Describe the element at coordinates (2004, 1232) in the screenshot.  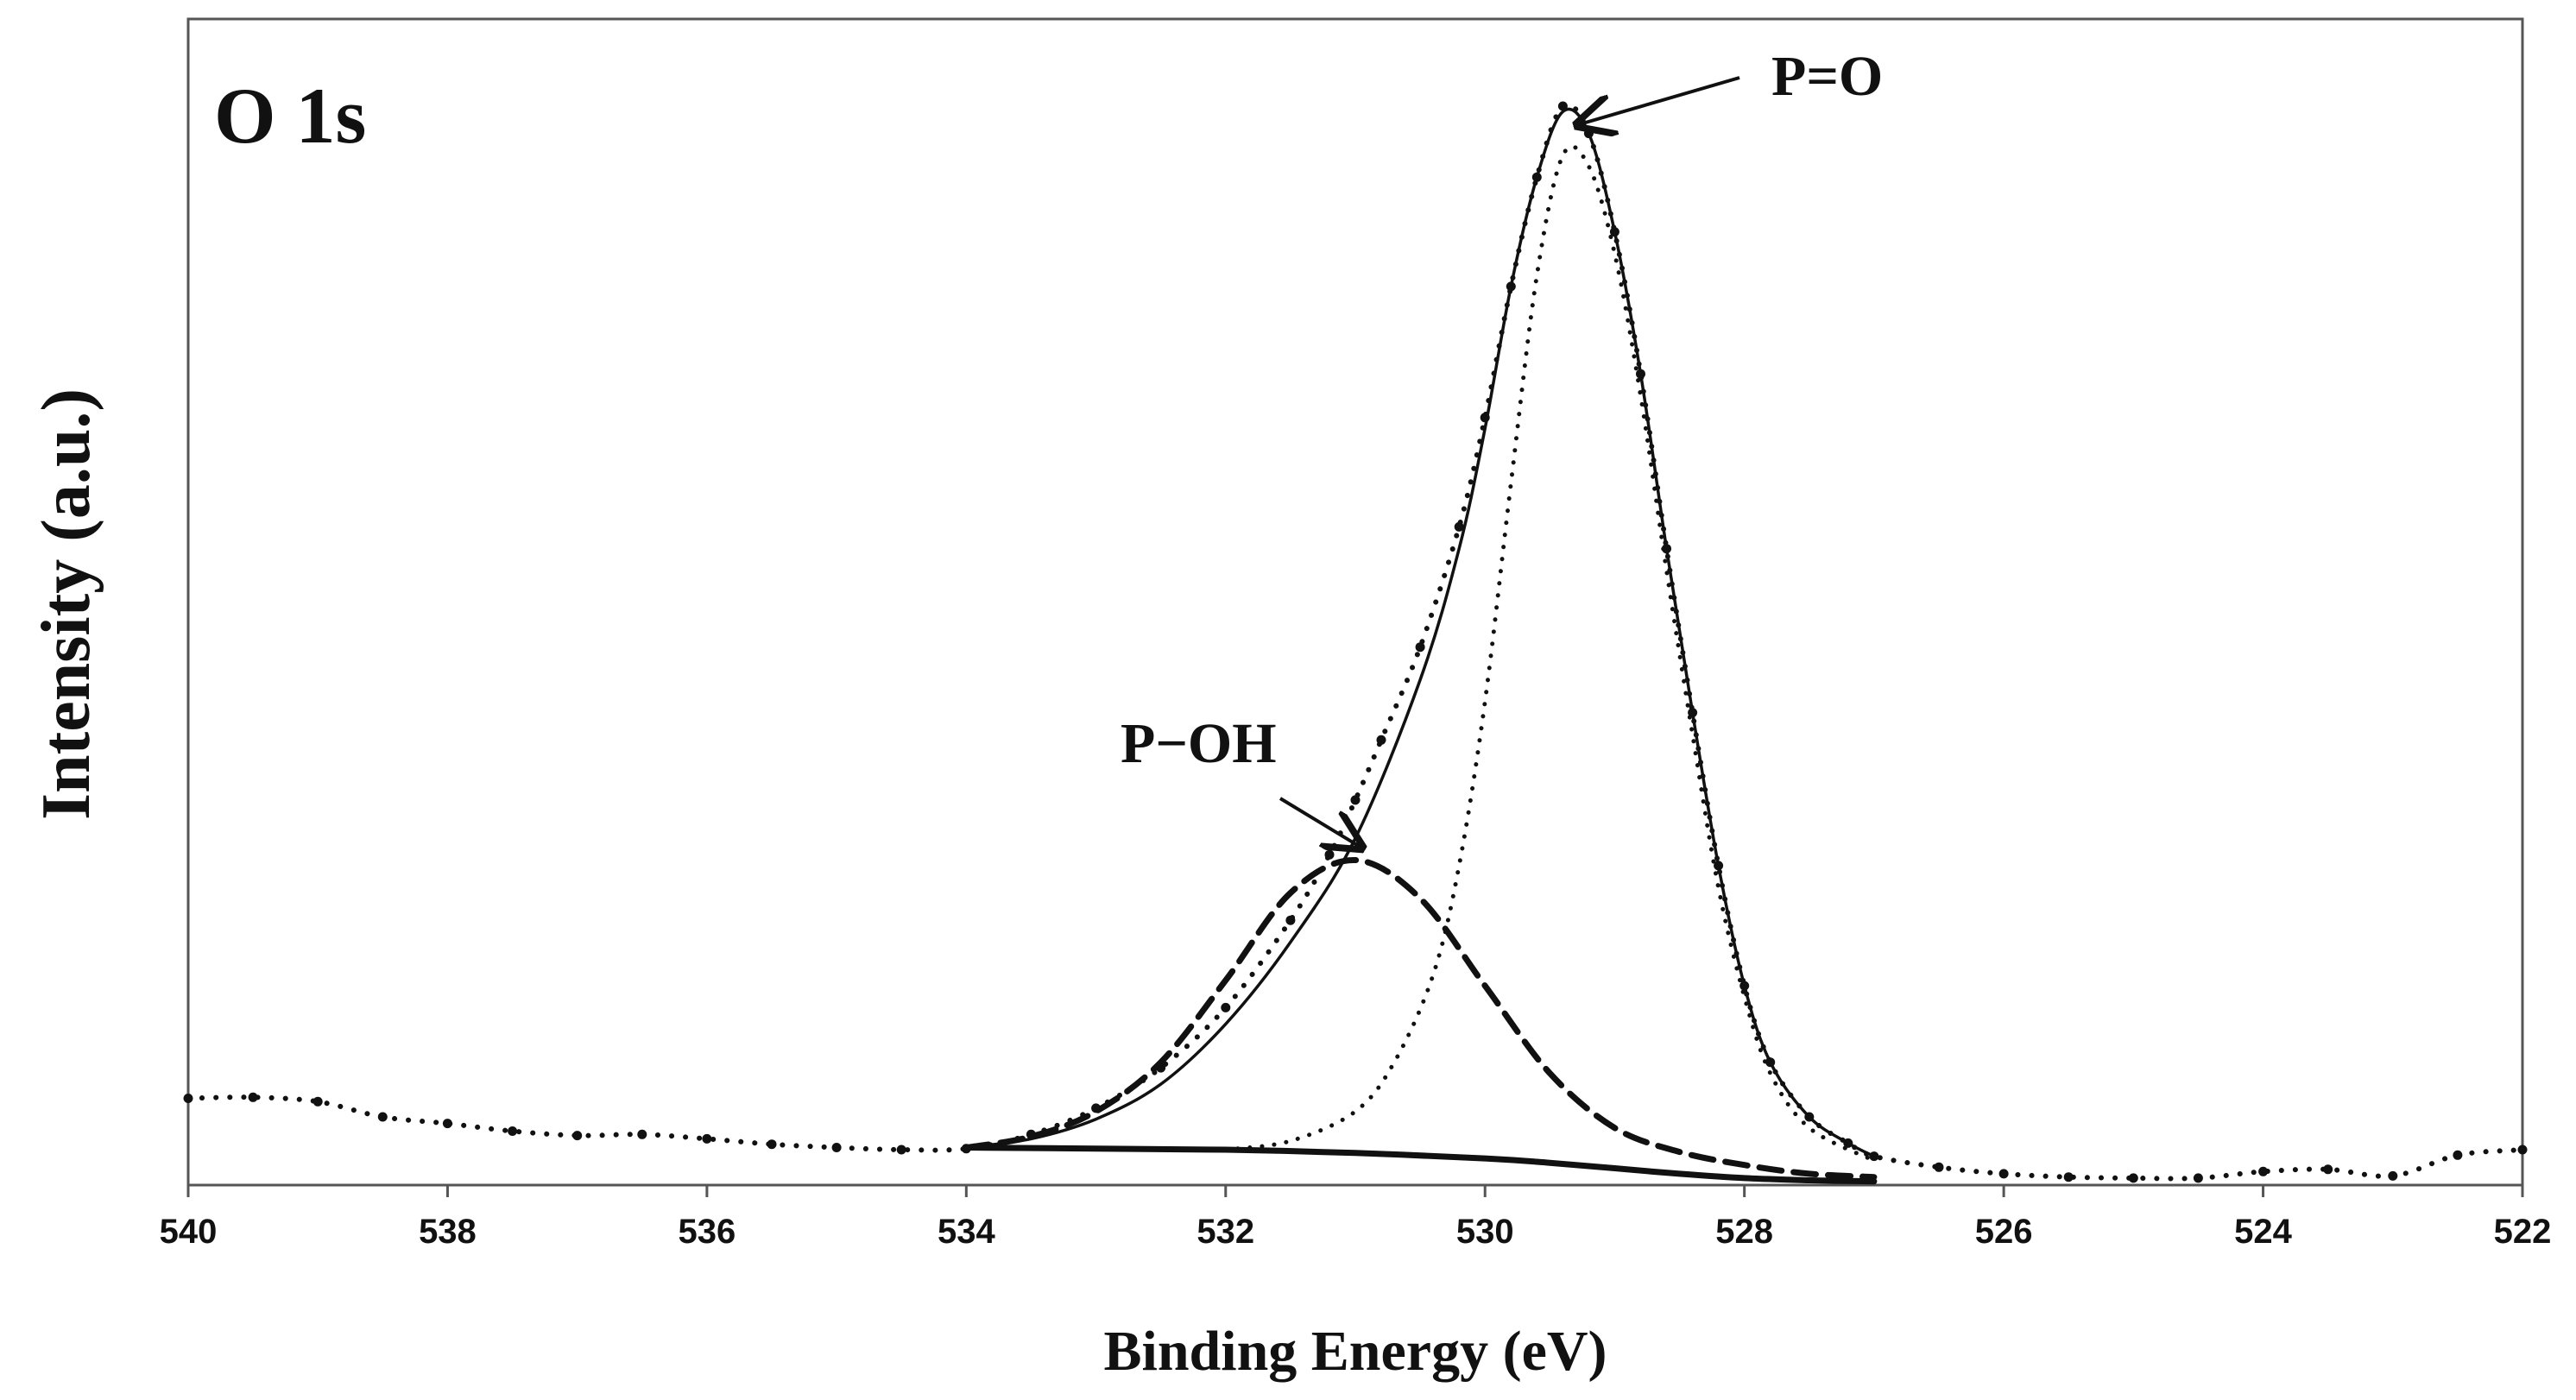
I see `x-tick-label: 526` at that location.